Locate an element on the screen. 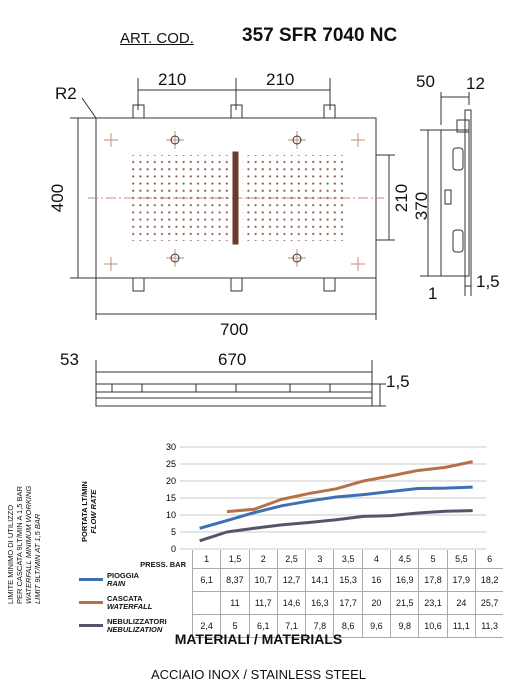 The height and width of the screenshot is (700, 517). dim-side-height: 370 is located at coordinates (422, 206).